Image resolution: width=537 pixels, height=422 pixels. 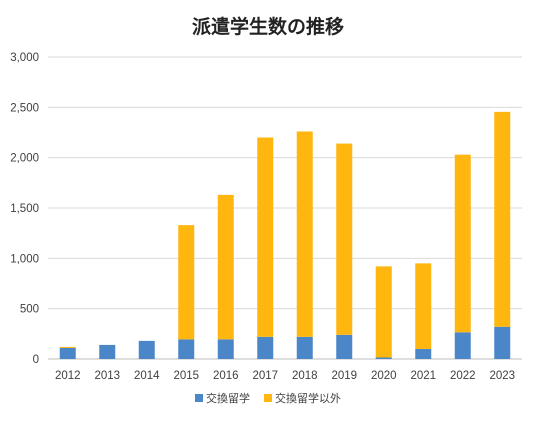 What do you see at coordinates (228, 398) in the screenshot?
I see `legend-label: 交換留学` at bounding box center [228, 398].